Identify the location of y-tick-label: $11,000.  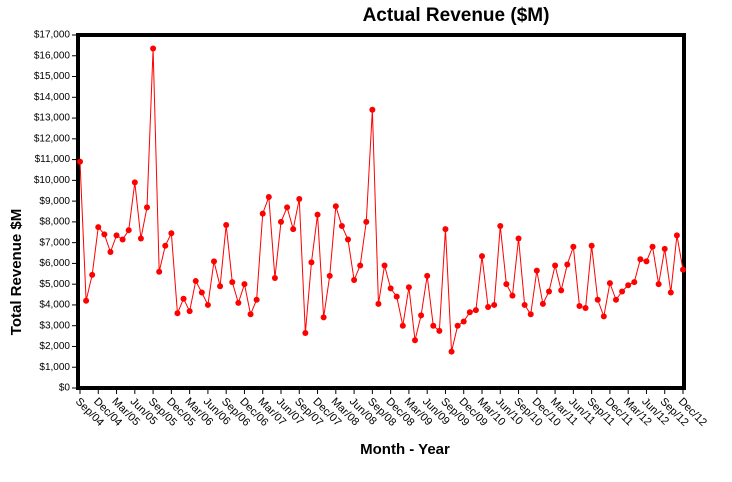
(53, 159).